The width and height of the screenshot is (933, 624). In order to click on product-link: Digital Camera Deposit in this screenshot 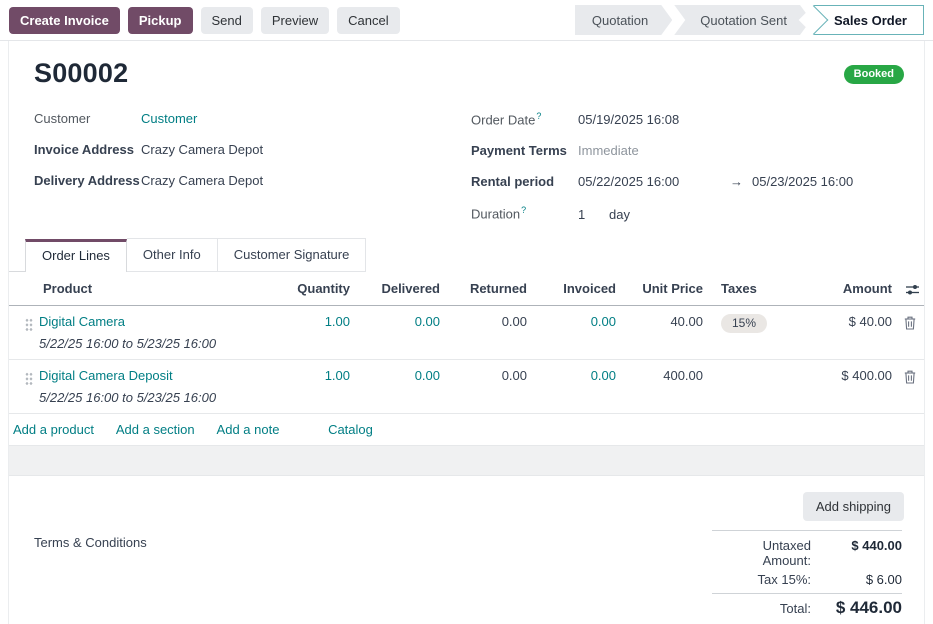, I will do `click(106, 375)`.